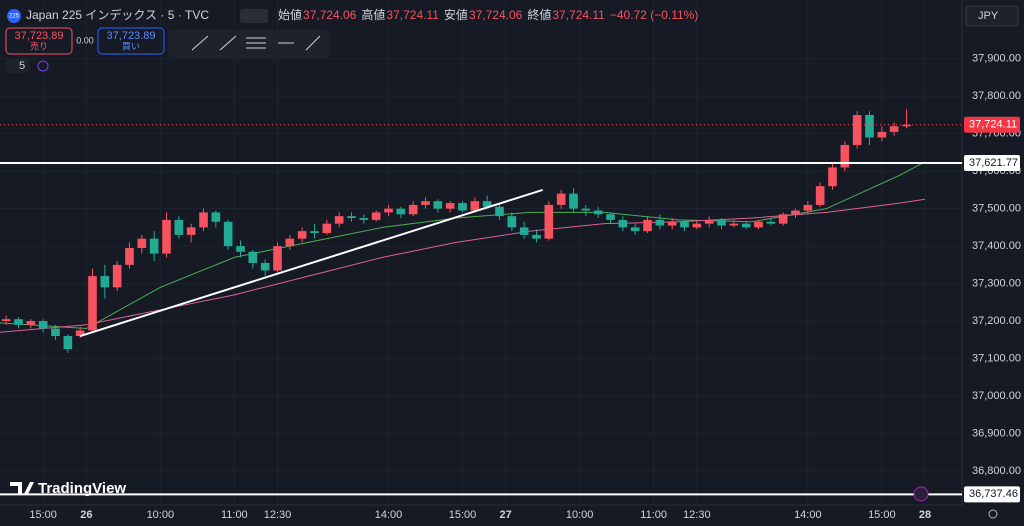  What do you see at coordinates (39, 45) in the screenshot?
I see `sell-label: 売り` at bounding box center [39, 45].